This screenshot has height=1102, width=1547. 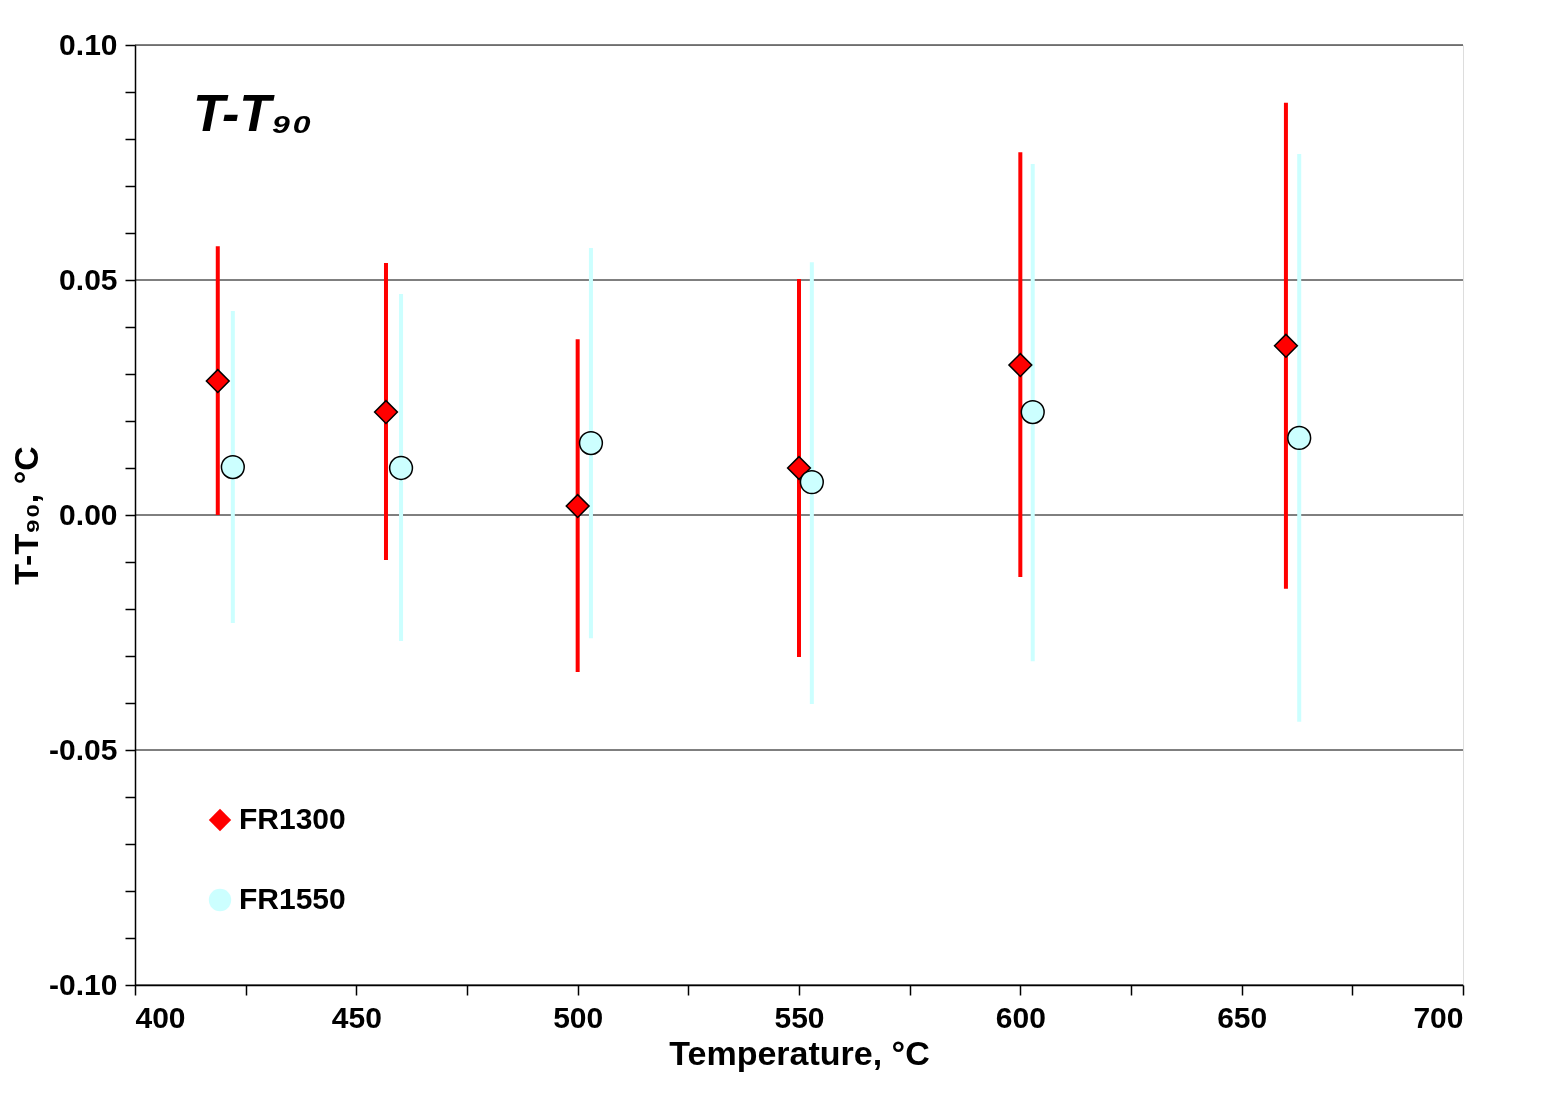 I want to click on annotation: T-T₉₀, so click(x=252, y=113).